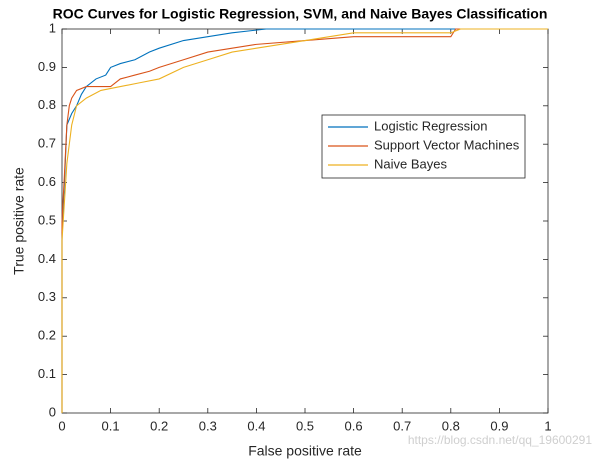 The image size is (600, 463). What do you see at coordinates (402, 425) in the screenshot?
I see `x-tick-label: 0.7` at bounding box center [402, 425].